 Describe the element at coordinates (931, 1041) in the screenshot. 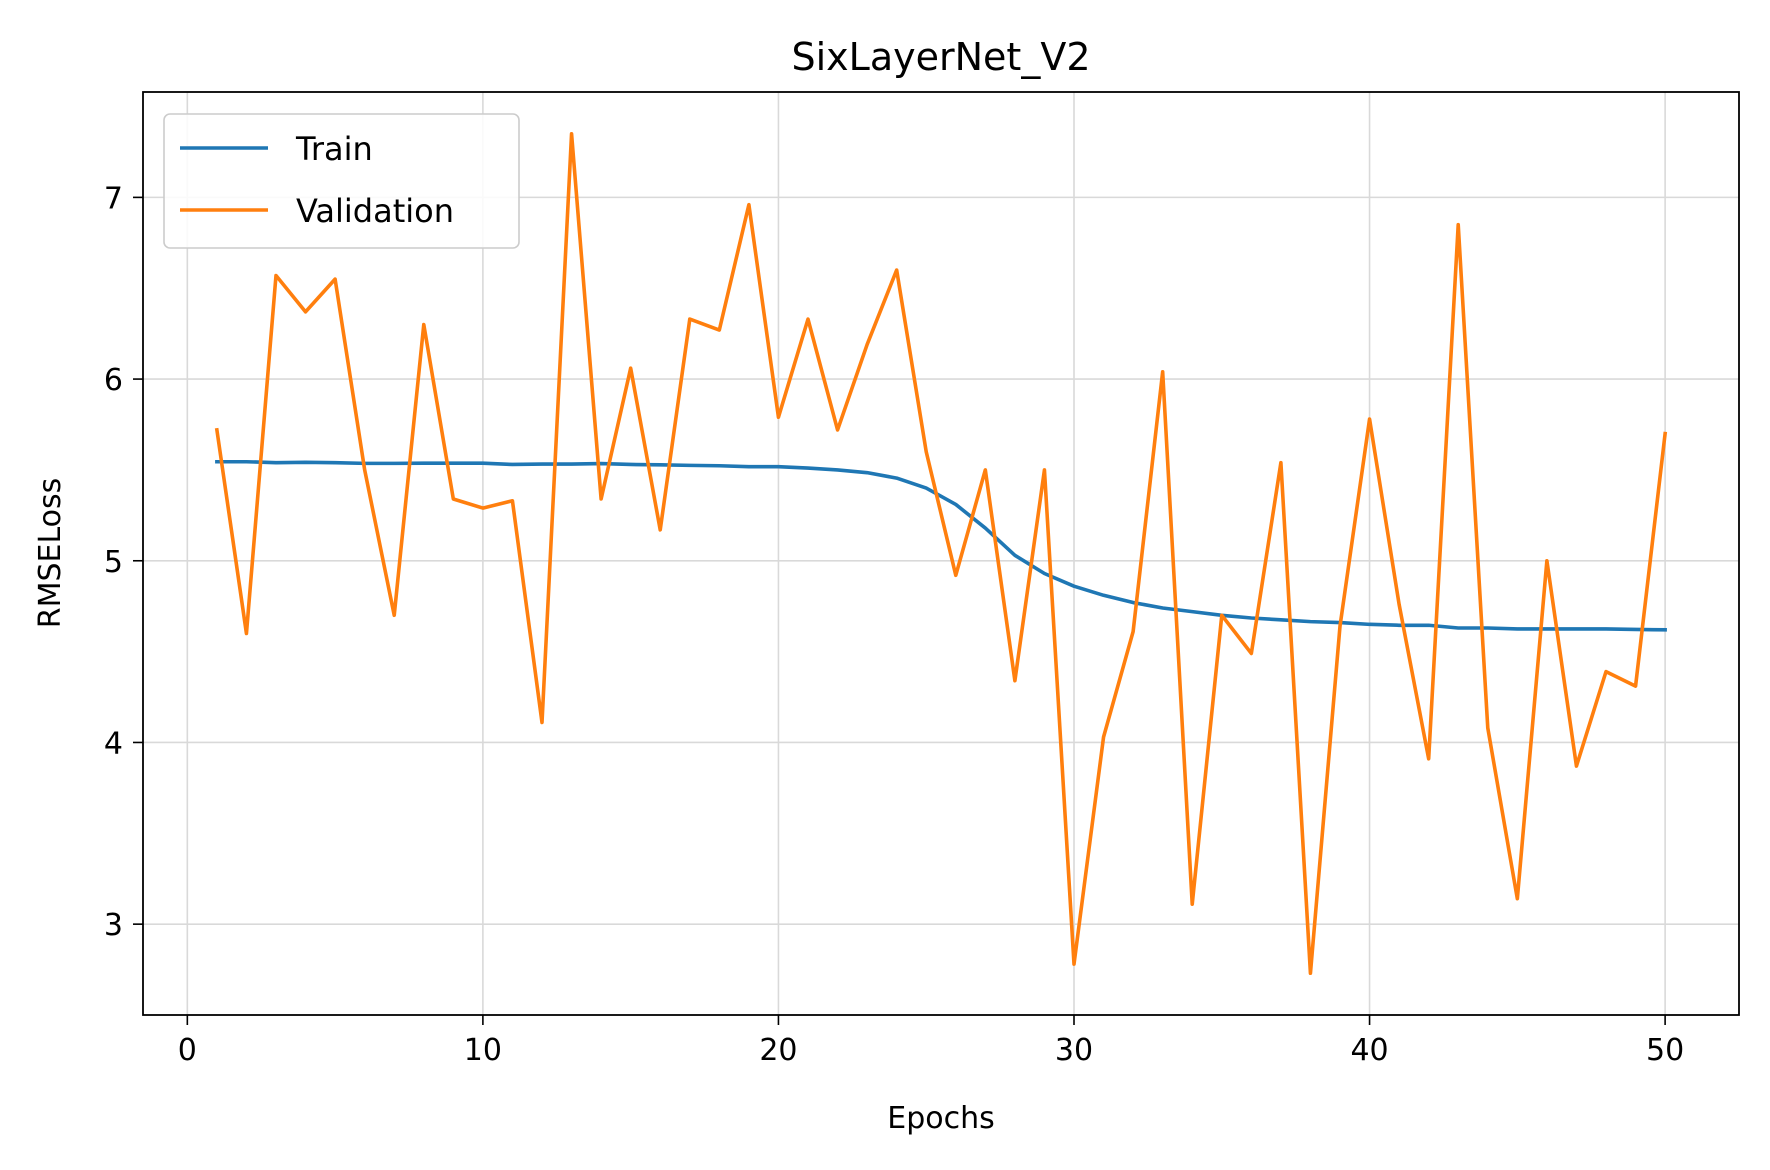

I see `x-axis: 0 10 20 30 40 50` at that location.